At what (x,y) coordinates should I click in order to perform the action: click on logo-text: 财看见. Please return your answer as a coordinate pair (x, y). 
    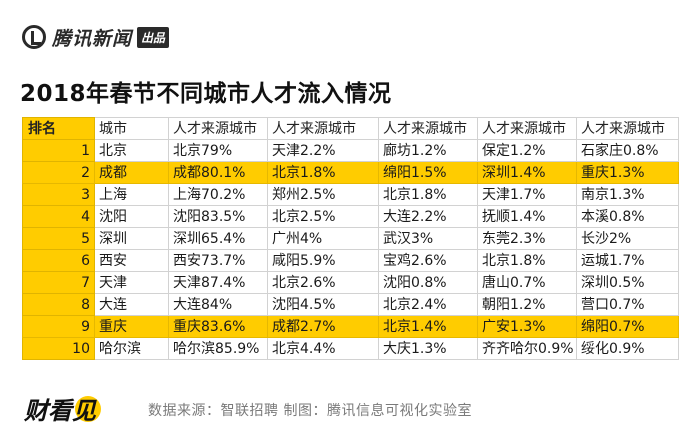
    Looking at the image, I should click on (60, 411).